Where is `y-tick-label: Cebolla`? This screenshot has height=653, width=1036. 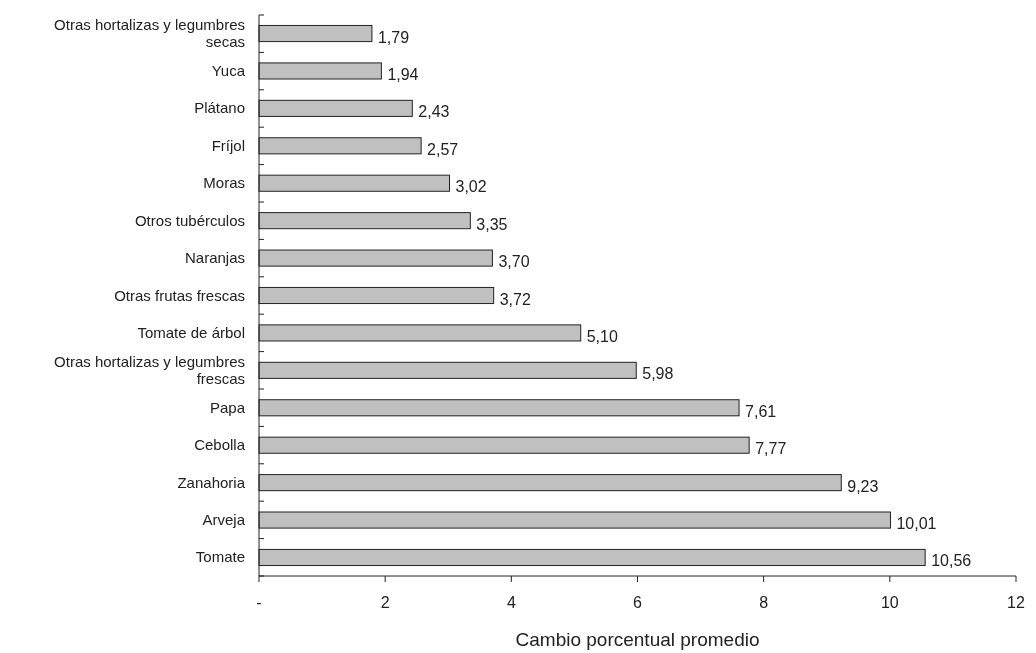
y-tick-label: Cebolla is located at coordinates (220, 445).